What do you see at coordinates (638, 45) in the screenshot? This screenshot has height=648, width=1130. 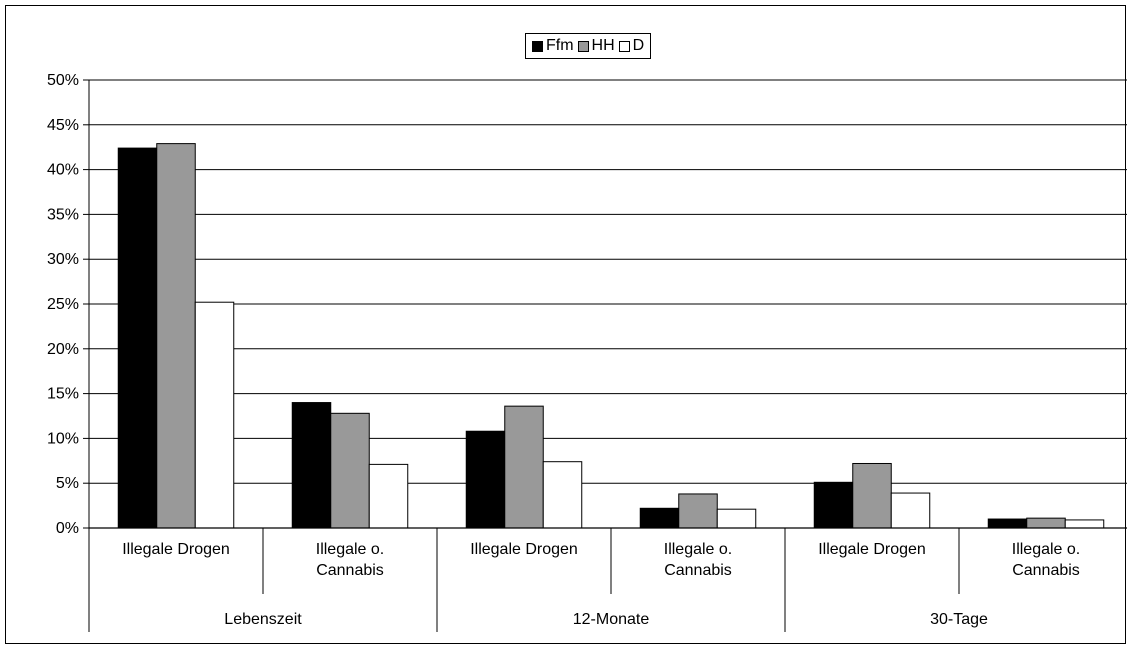 I see `legend-label-d: D` at bounding box center [638, 45].